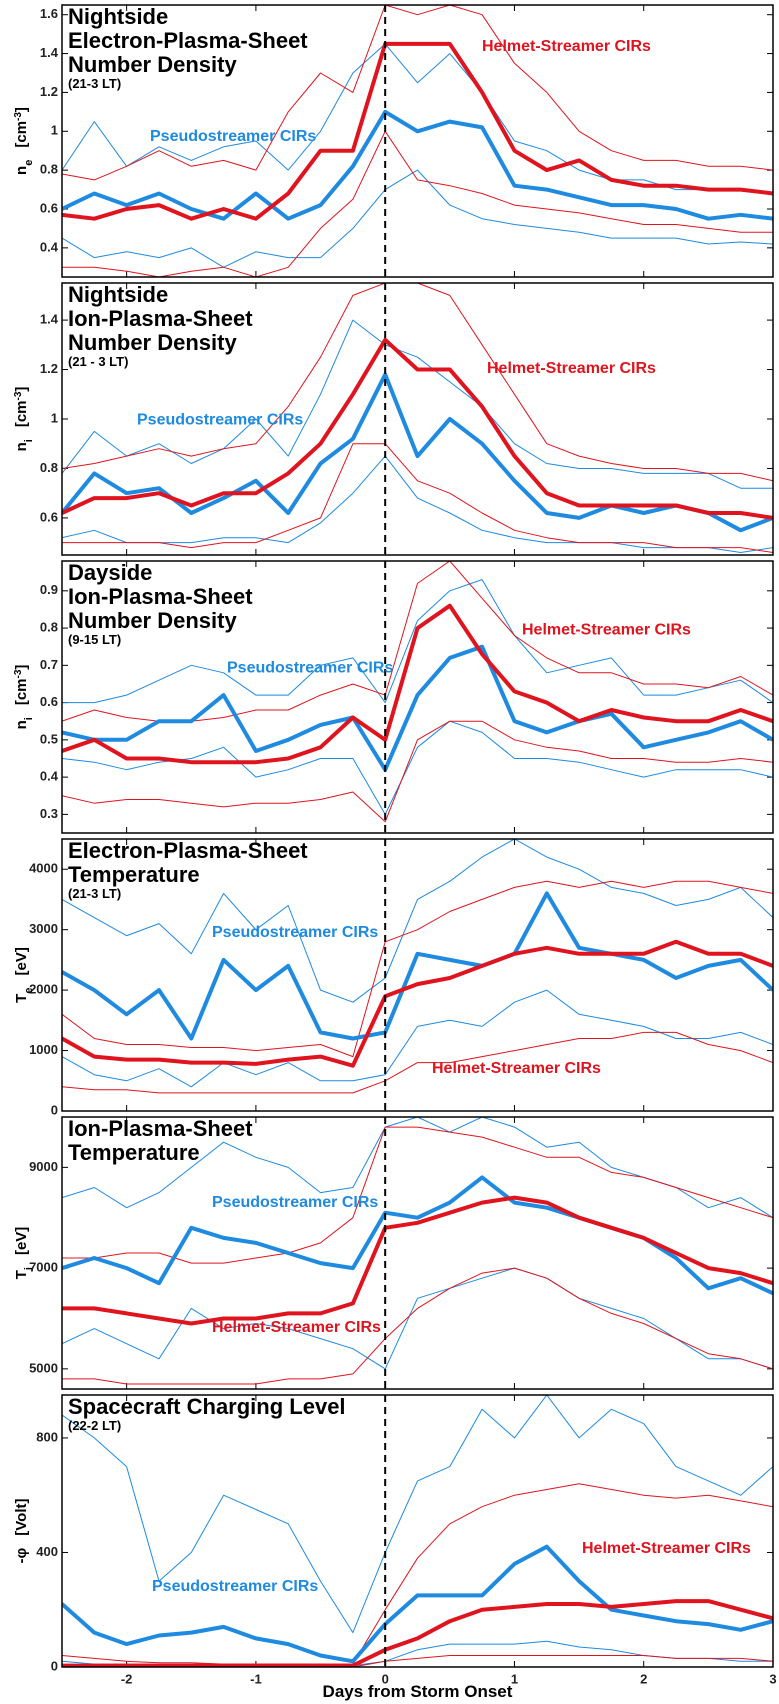 This screenshot has height=1704, width=779. I want to click on panel-subtitle: (22-2 LT), so click(94, 1425).